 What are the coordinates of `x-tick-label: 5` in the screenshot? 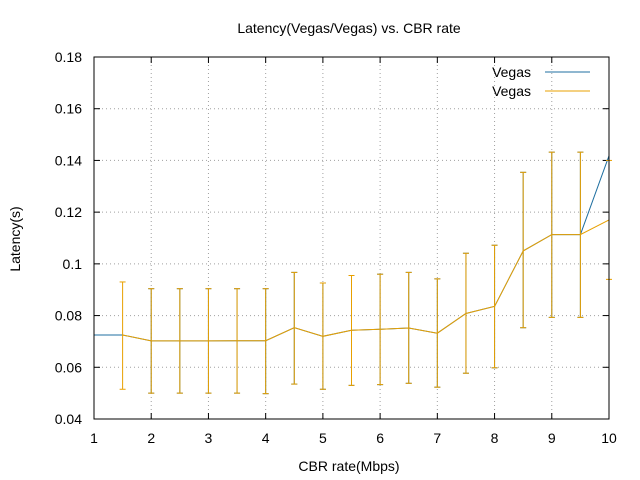 It's located at (323, 438).